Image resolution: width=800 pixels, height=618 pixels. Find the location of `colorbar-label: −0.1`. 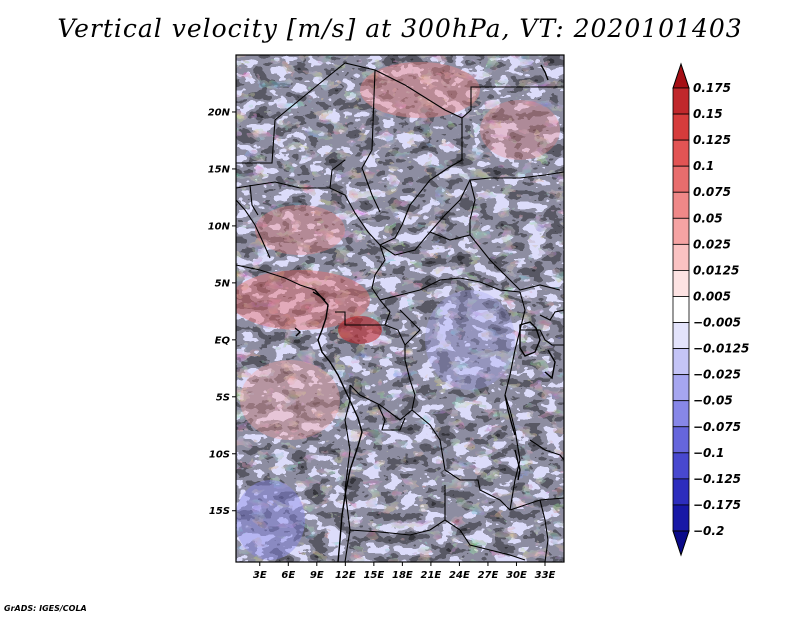

colorbar-label: −0.1 is located at coordinates (708, 453).